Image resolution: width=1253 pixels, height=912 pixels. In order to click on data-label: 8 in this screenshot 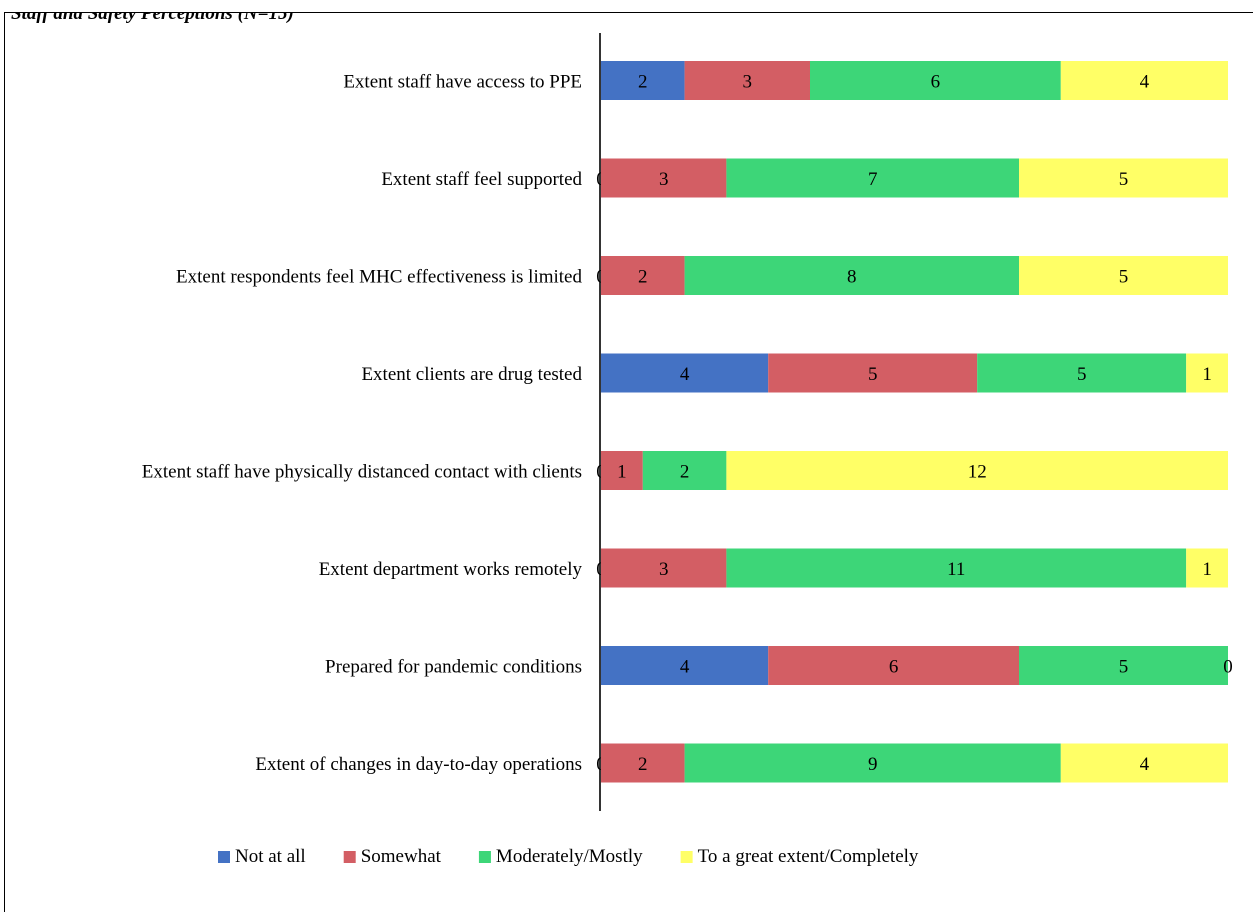, I will do `click(852, 277)`.